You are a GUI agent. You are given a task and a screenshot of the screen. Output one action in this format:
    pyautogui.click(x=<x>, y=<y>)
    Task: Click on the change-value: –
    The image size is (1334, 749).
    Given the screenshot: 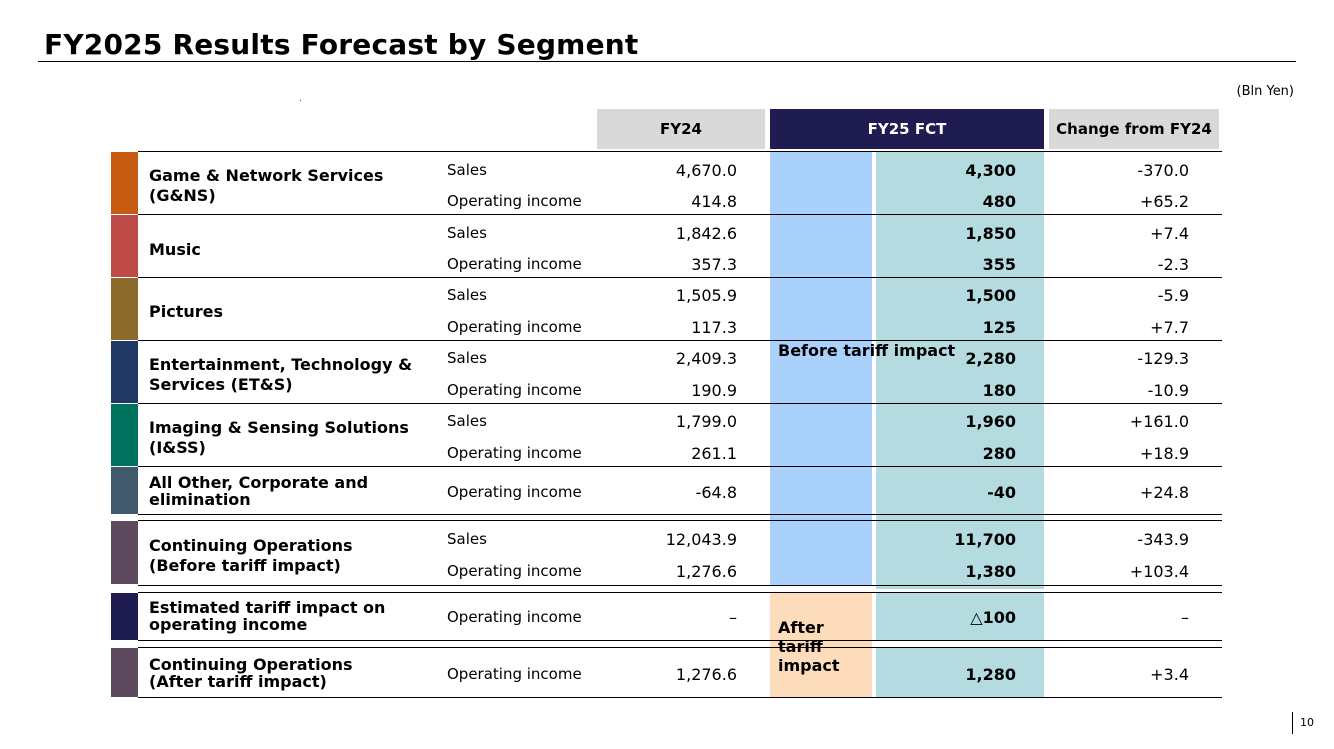 What is the action you would take?
    pyautogui.click(x=1185, y=617)
    